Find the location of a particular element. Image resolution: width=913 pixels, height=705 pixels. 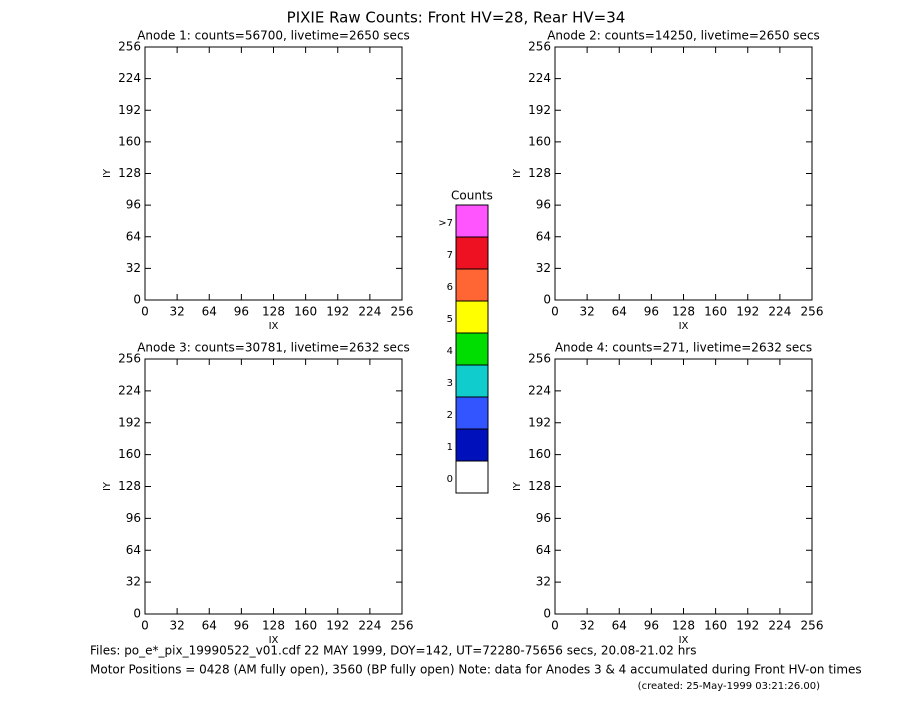

colorbar-title: Counts is located at coordinates (472, 196).